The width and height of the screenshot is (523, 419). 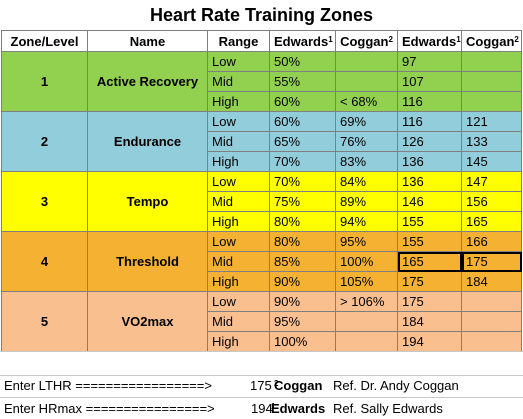 I want to click on zone-name-cell: Threshold, so click(x=147, y=261).